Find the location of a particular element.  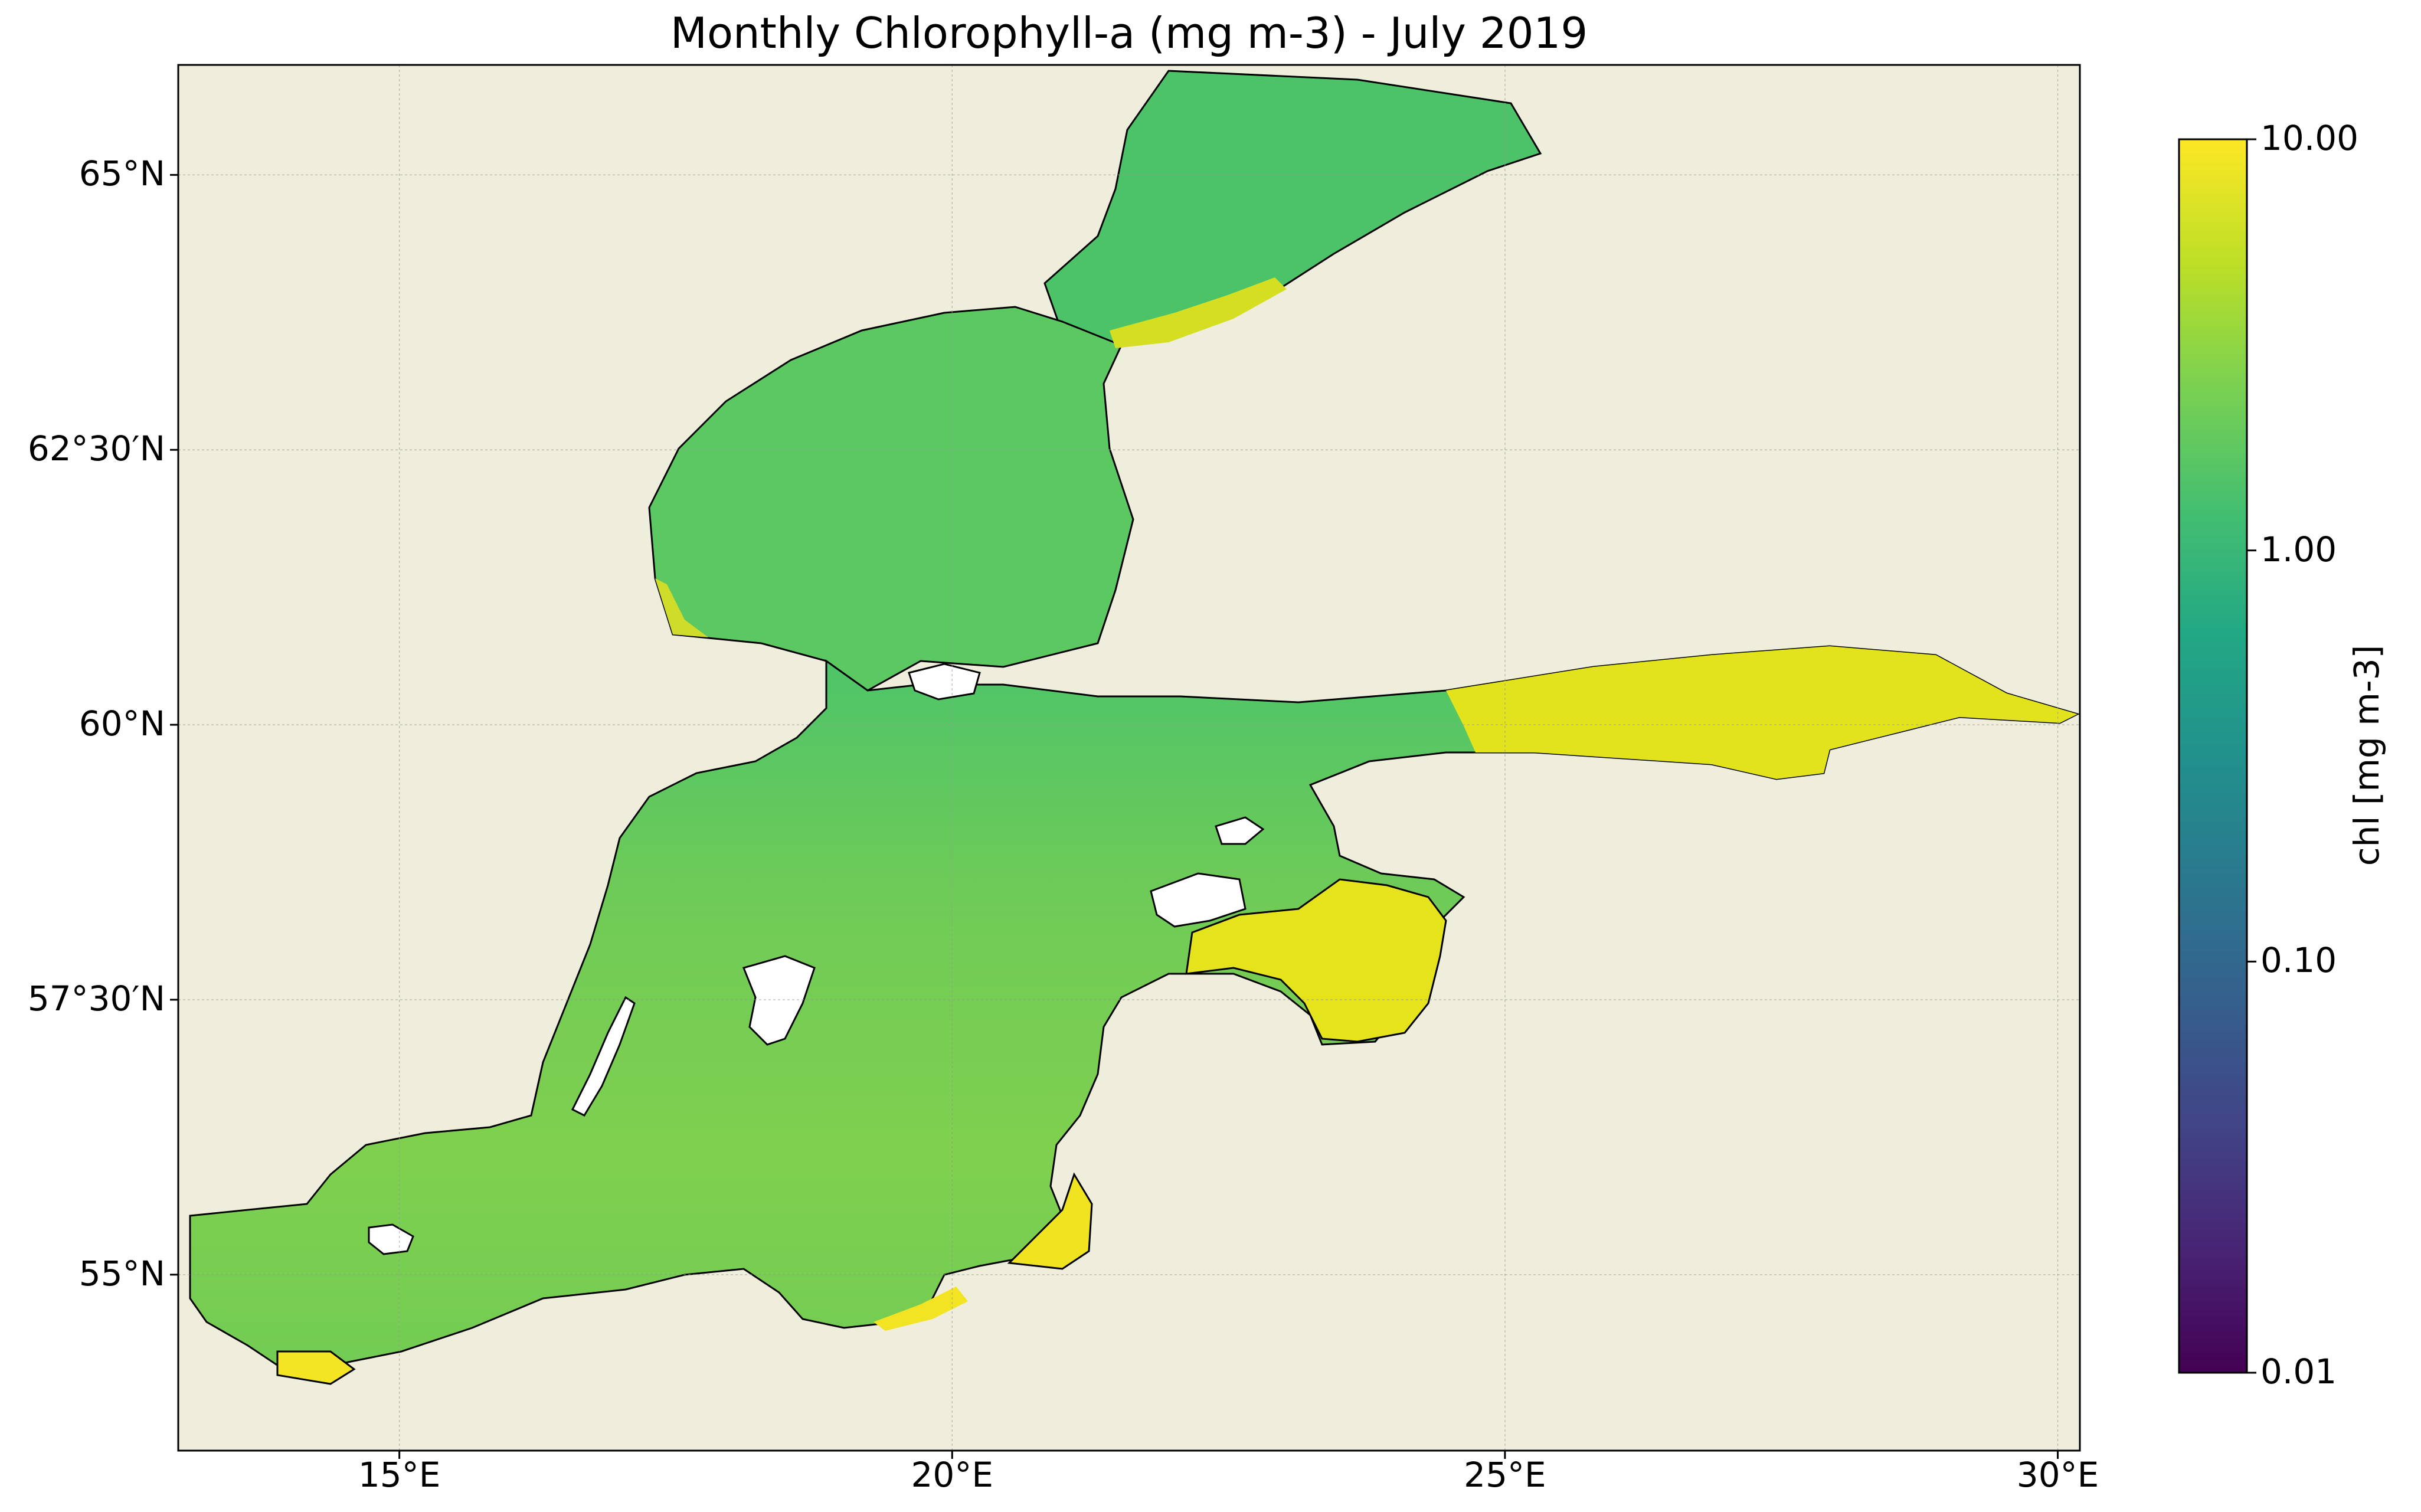

island-bornholm is located at coordinates (391, 1239).